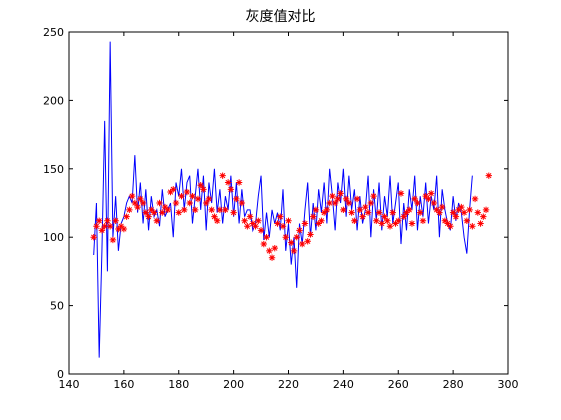  Describe the element at coordinates (178, 384) in the screenshot. I see `x-tick-label: 180` at that location.